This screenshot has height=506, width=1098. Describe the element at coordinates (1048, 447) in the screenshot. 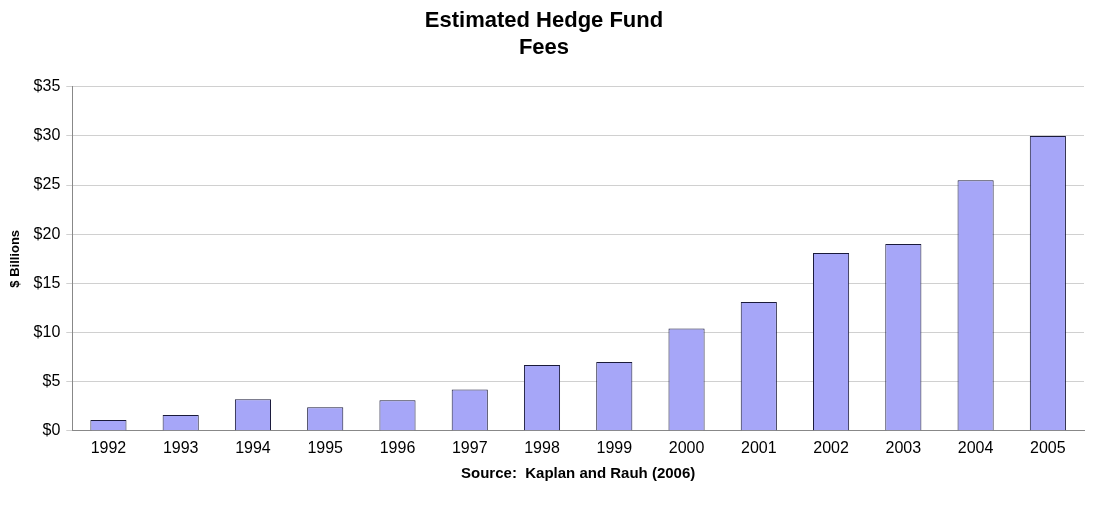

I see `x-tick-label: 2005` at that location.